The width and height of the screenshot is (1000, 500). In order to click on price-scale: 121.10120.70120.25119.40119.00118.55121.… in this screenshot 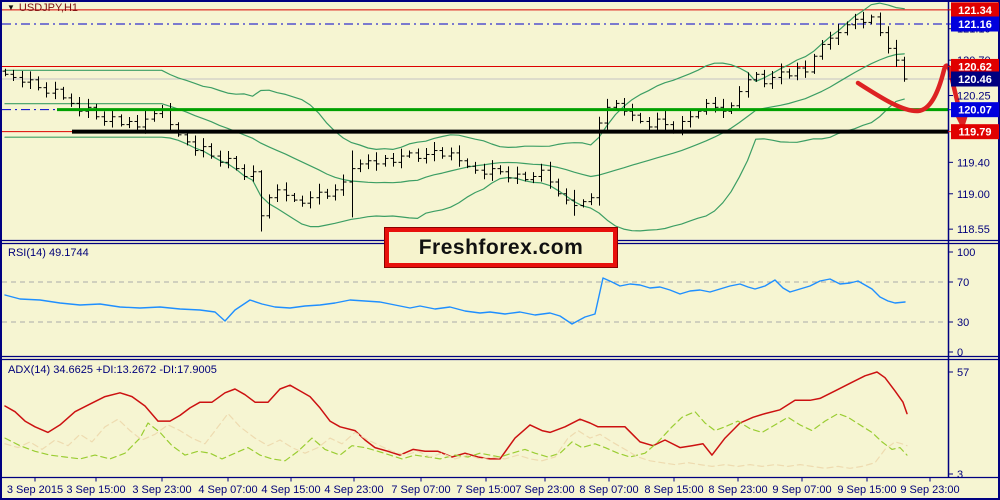, I will do `click(973, 241)`.